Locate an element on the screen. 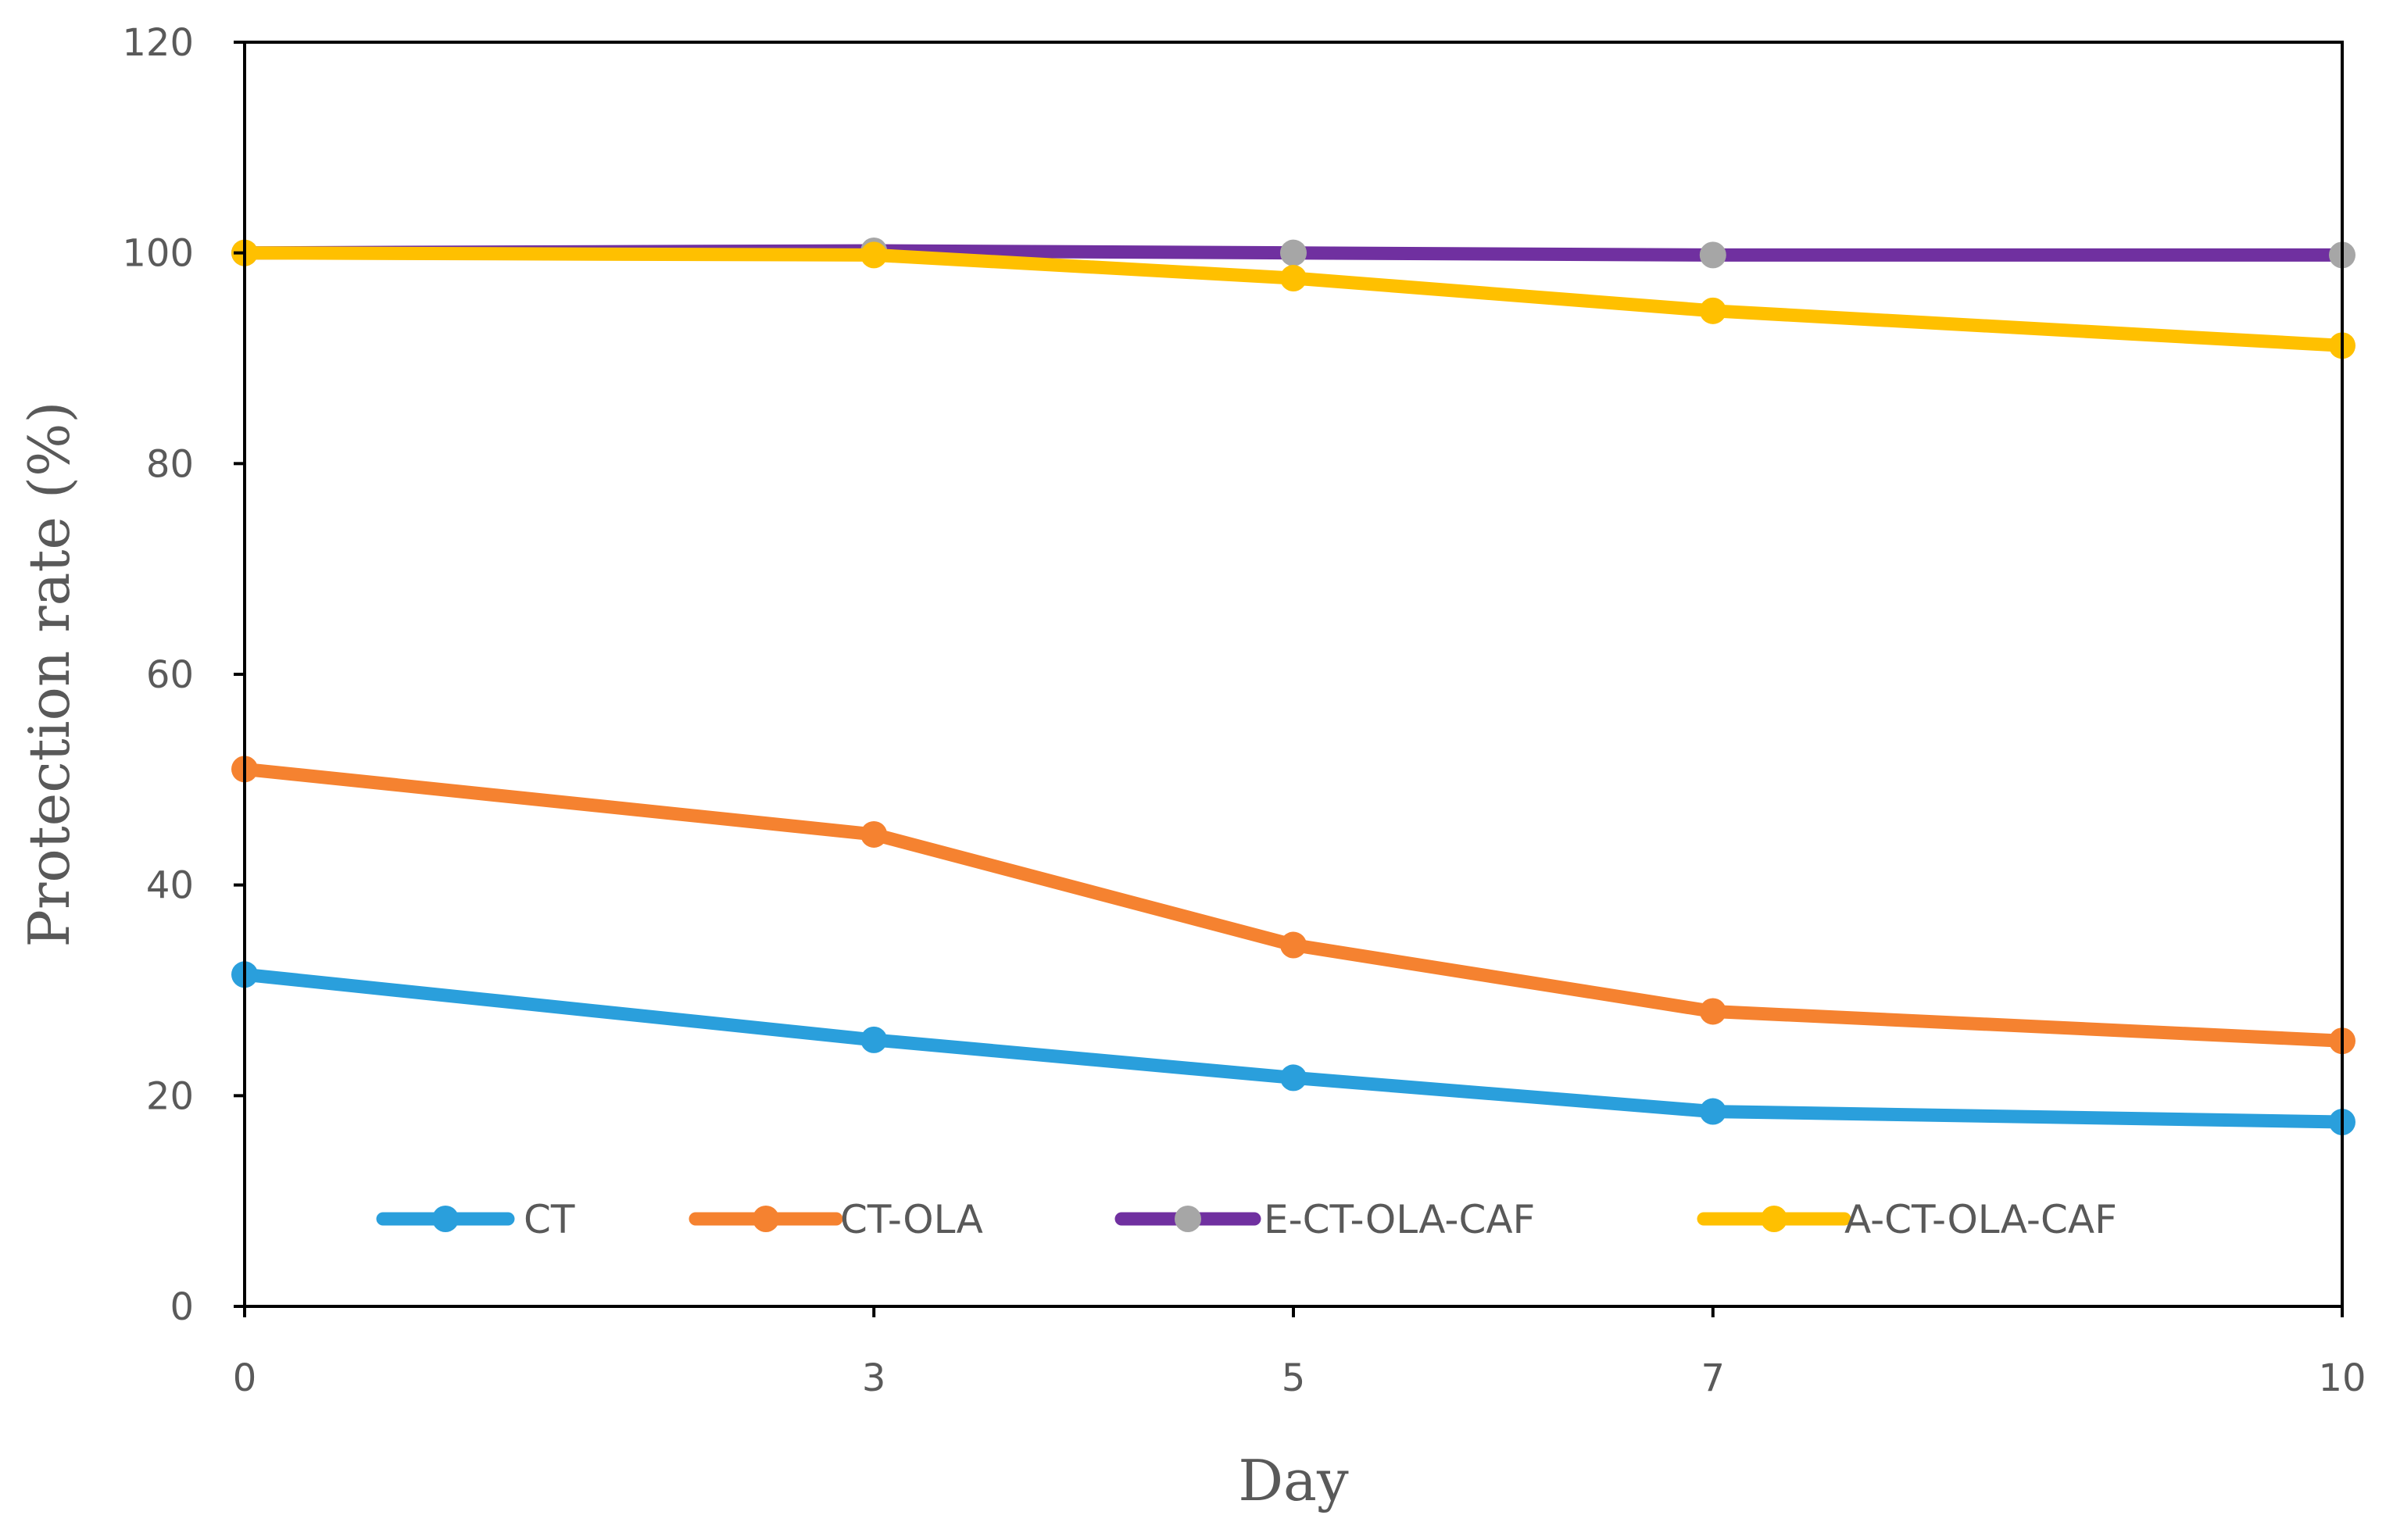 The width and height of the screenshot is (2393, 1540). legend-item-ct: CT is located at coordinates (475, 1219).